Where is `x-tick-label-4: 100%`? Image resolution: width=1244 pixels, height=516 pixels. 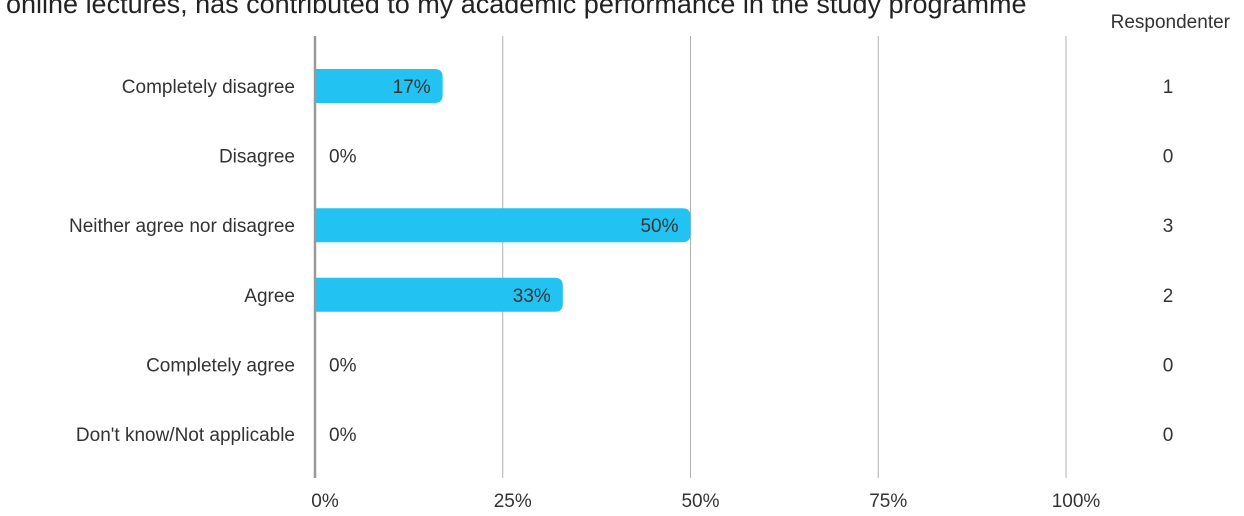 x-tick-label-4: 100% is located at coordinates (1076, 501).